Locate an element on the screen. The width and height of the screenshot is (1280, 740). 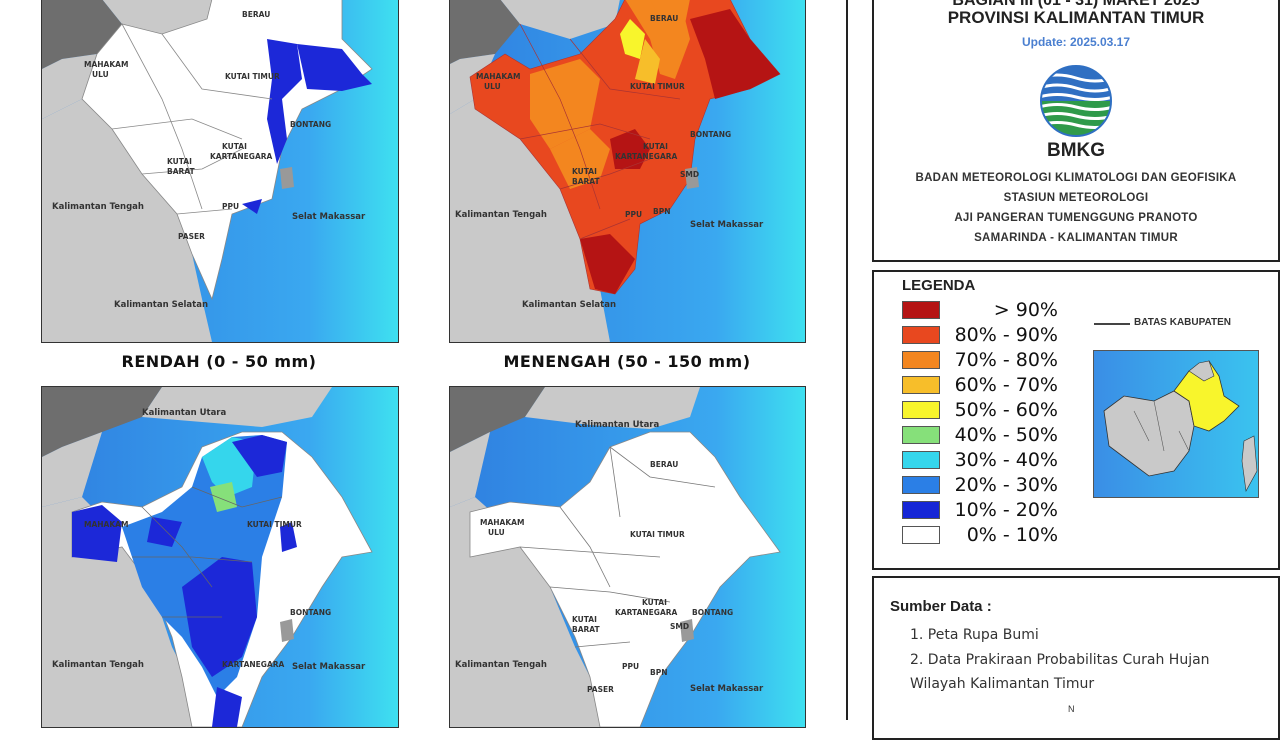
source-item-2-cont: Wilayah Kalimantan Timur is located at coordinates (1002, 684).